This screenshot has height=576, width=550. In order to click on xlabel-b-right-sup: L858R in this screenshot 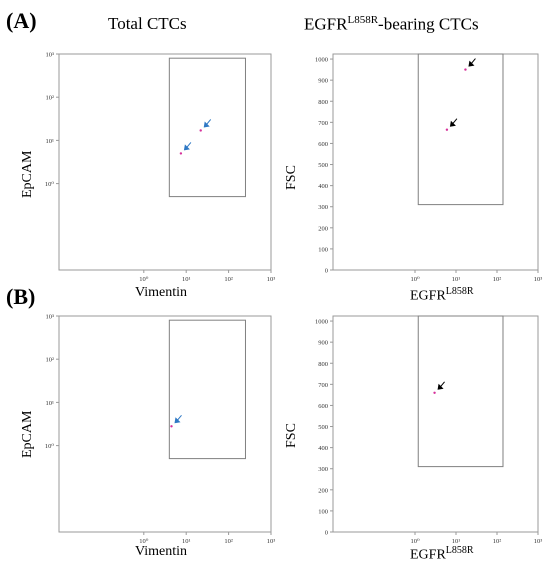, I will do `click(459, 550)`.